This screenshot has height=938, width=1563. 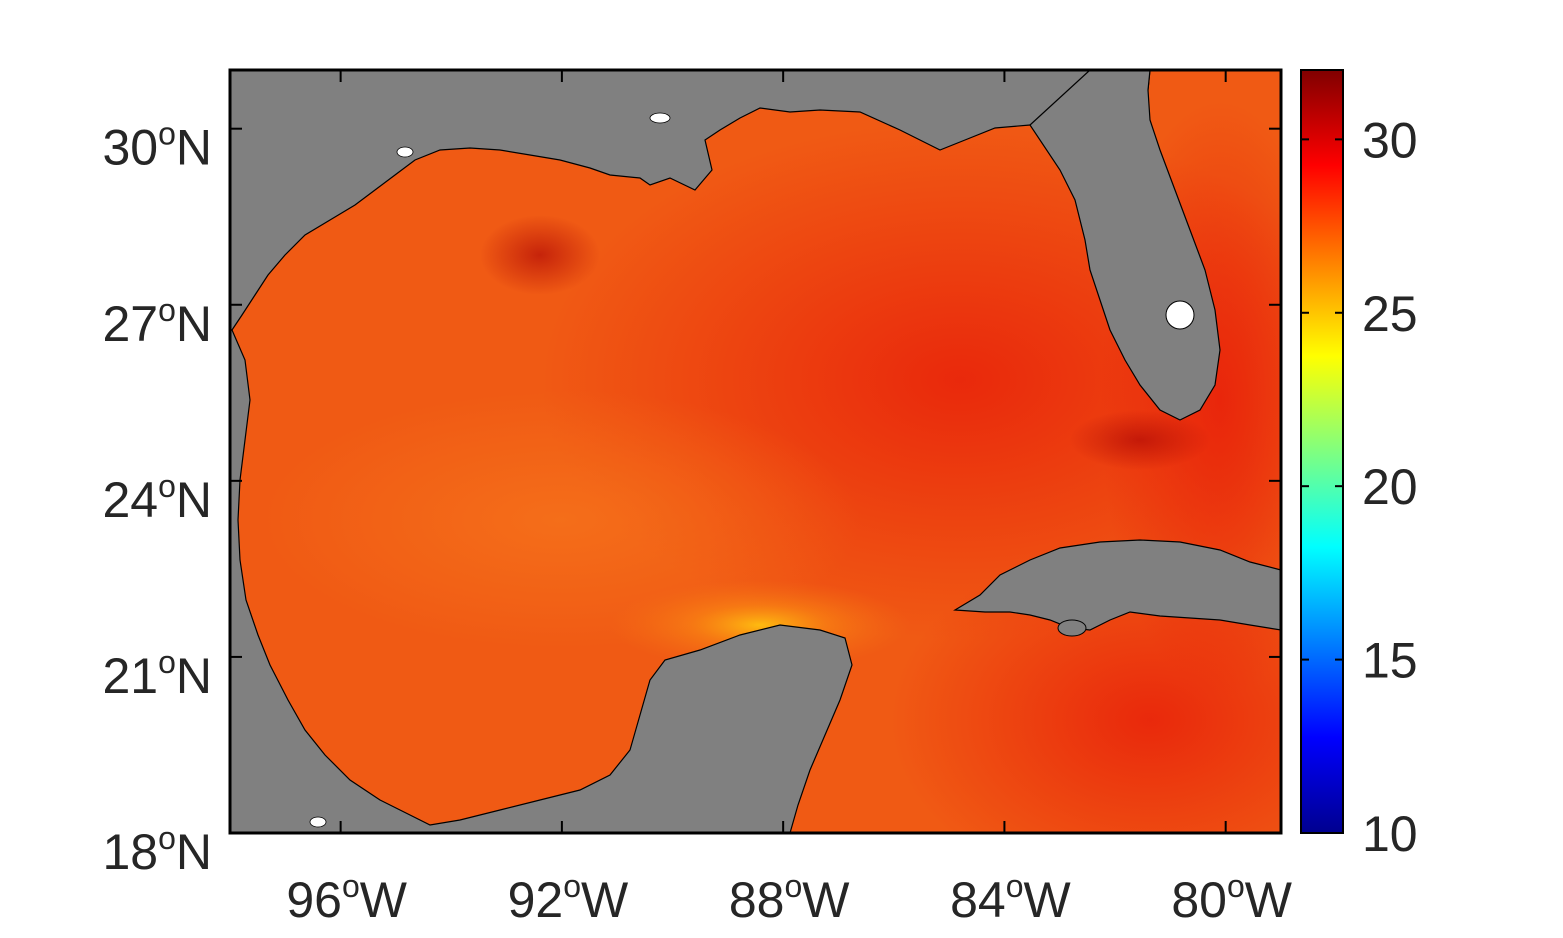 I want to click on lat-tick-label: 24oN, so click(x=157, y=498).